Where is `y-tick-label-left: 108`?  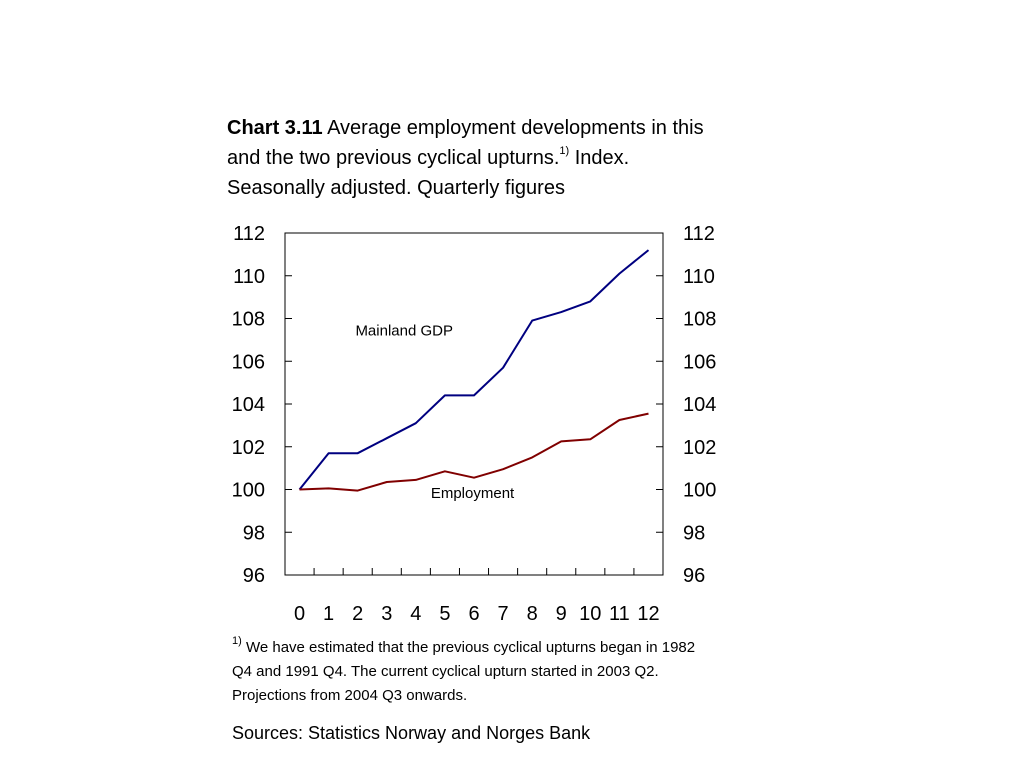 y-tick-label-left: 108 is located at coordinates (248, 320).